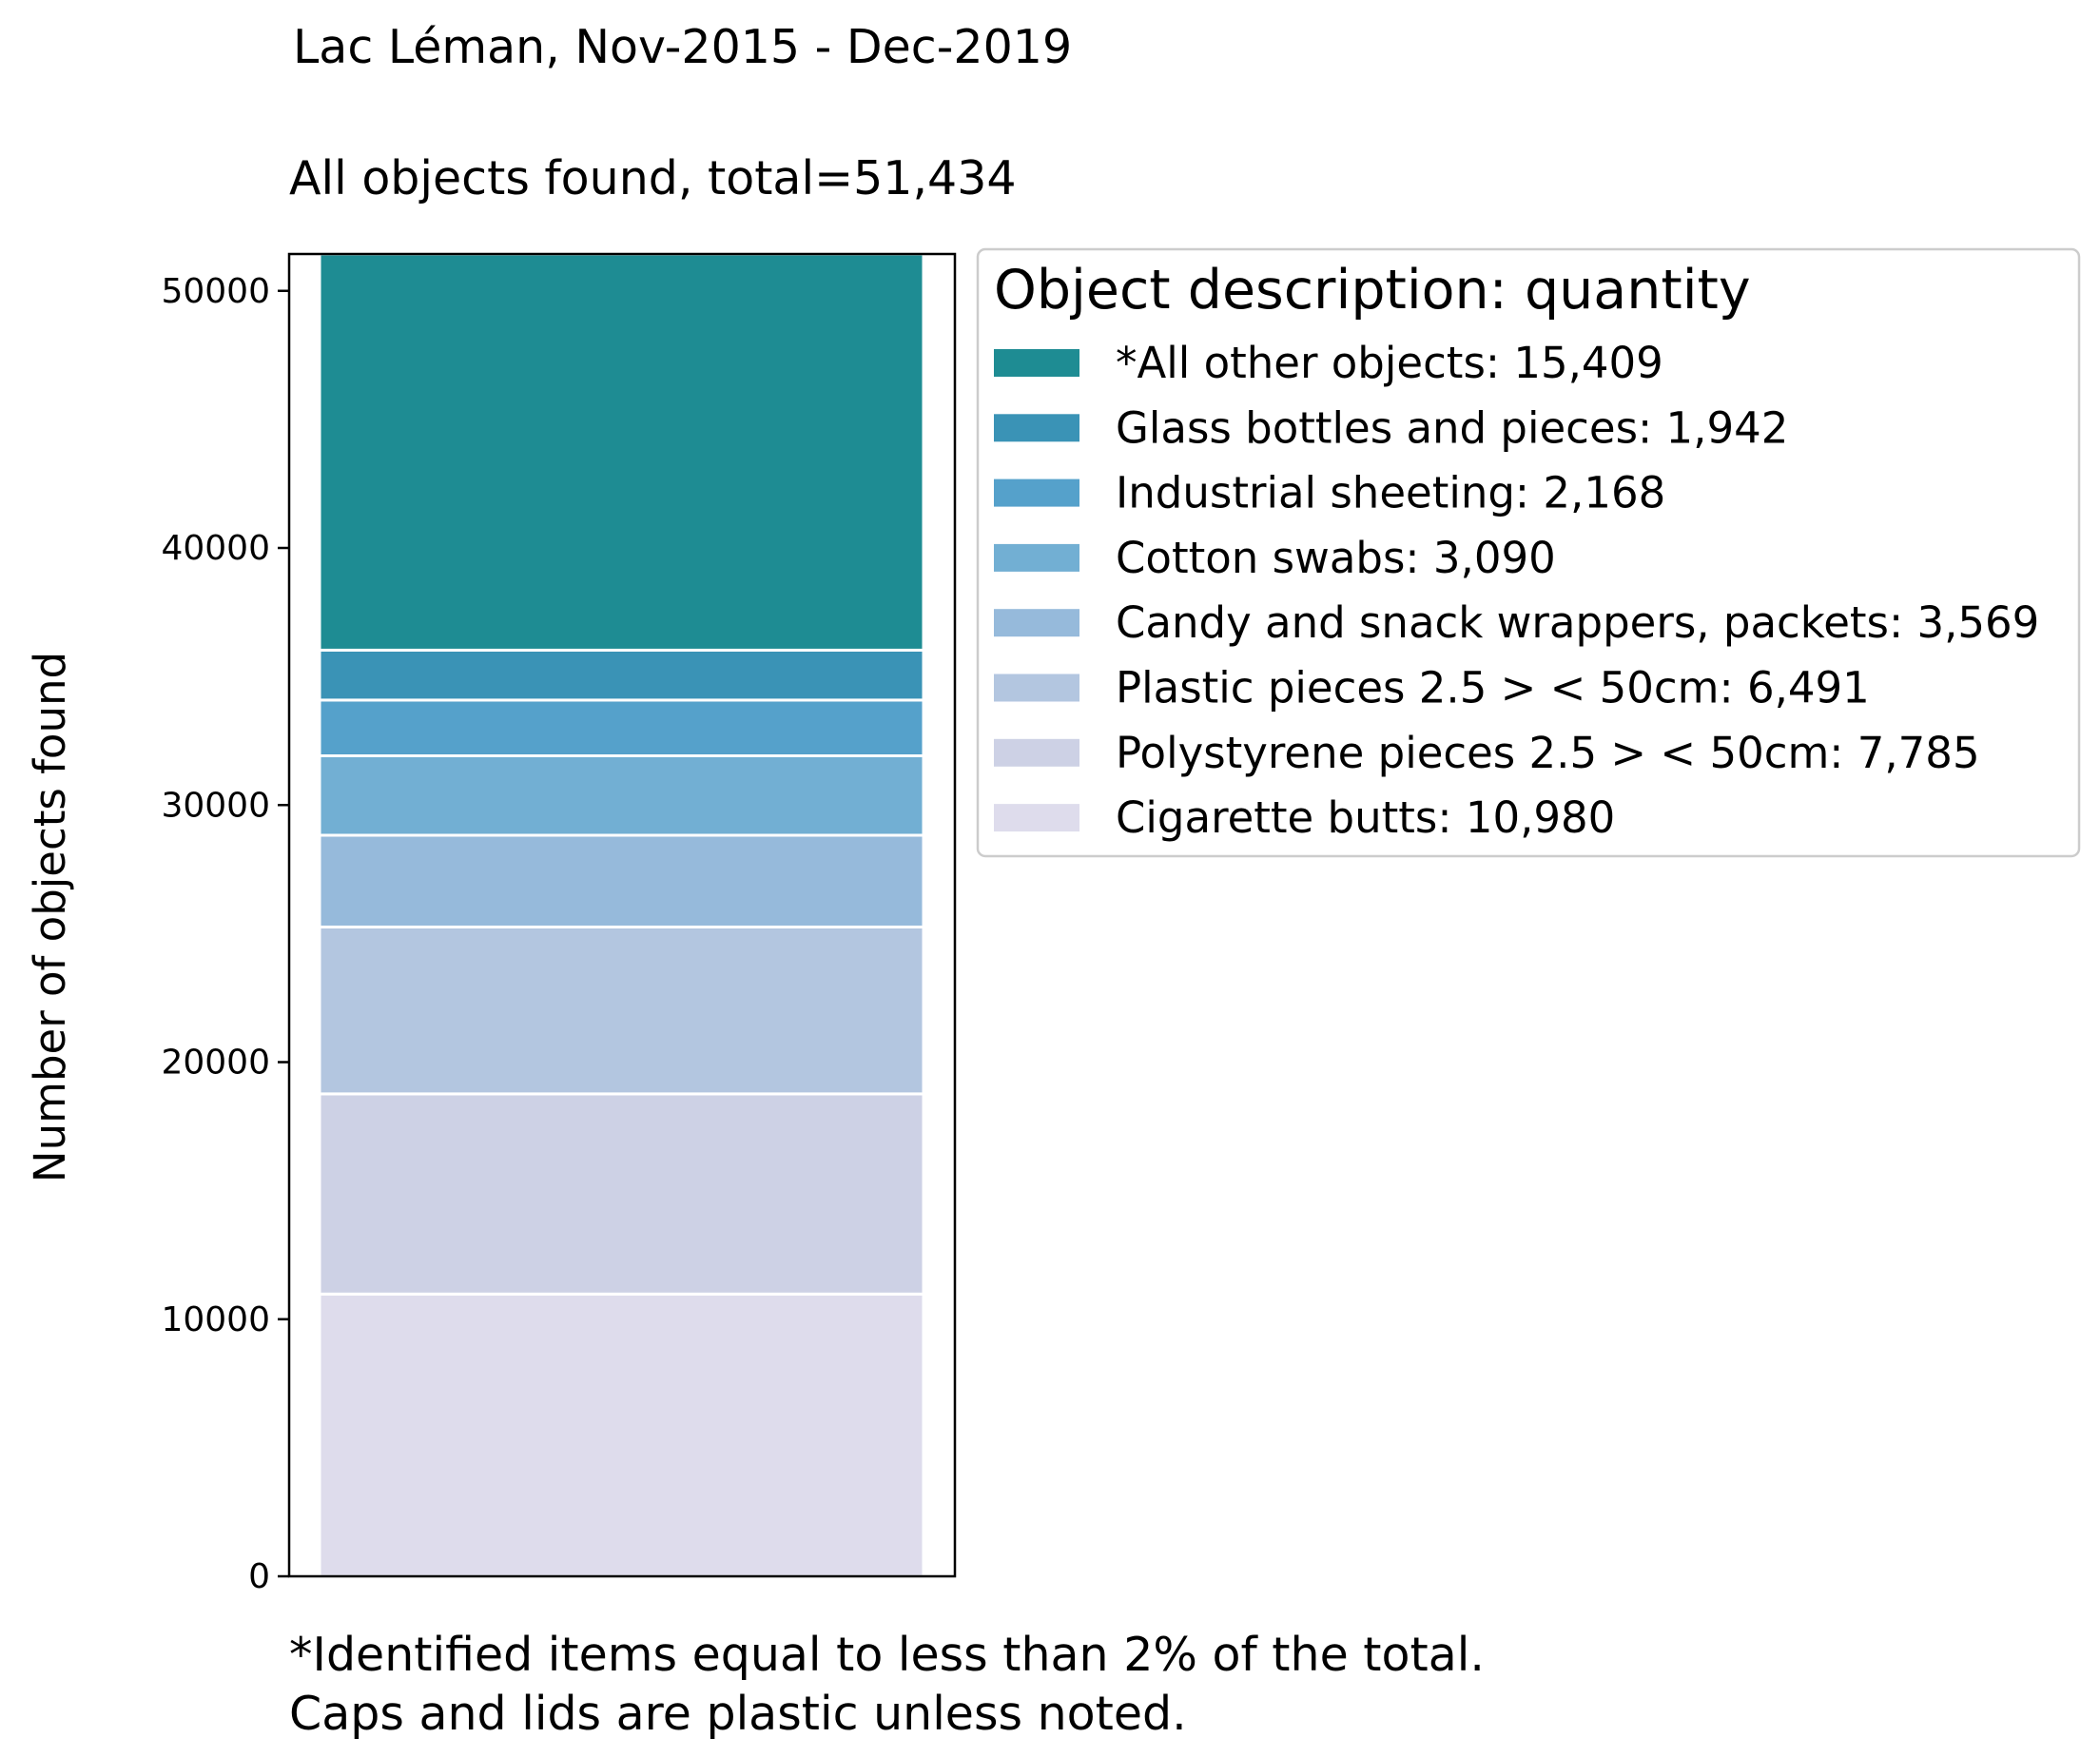 The image size is (2100, 1758). What do you see at coordinates (1390, 493) in the screenshot?
I see `legend-label: Industrial sheeting: 2,168` at bounding box center [1390, 493].